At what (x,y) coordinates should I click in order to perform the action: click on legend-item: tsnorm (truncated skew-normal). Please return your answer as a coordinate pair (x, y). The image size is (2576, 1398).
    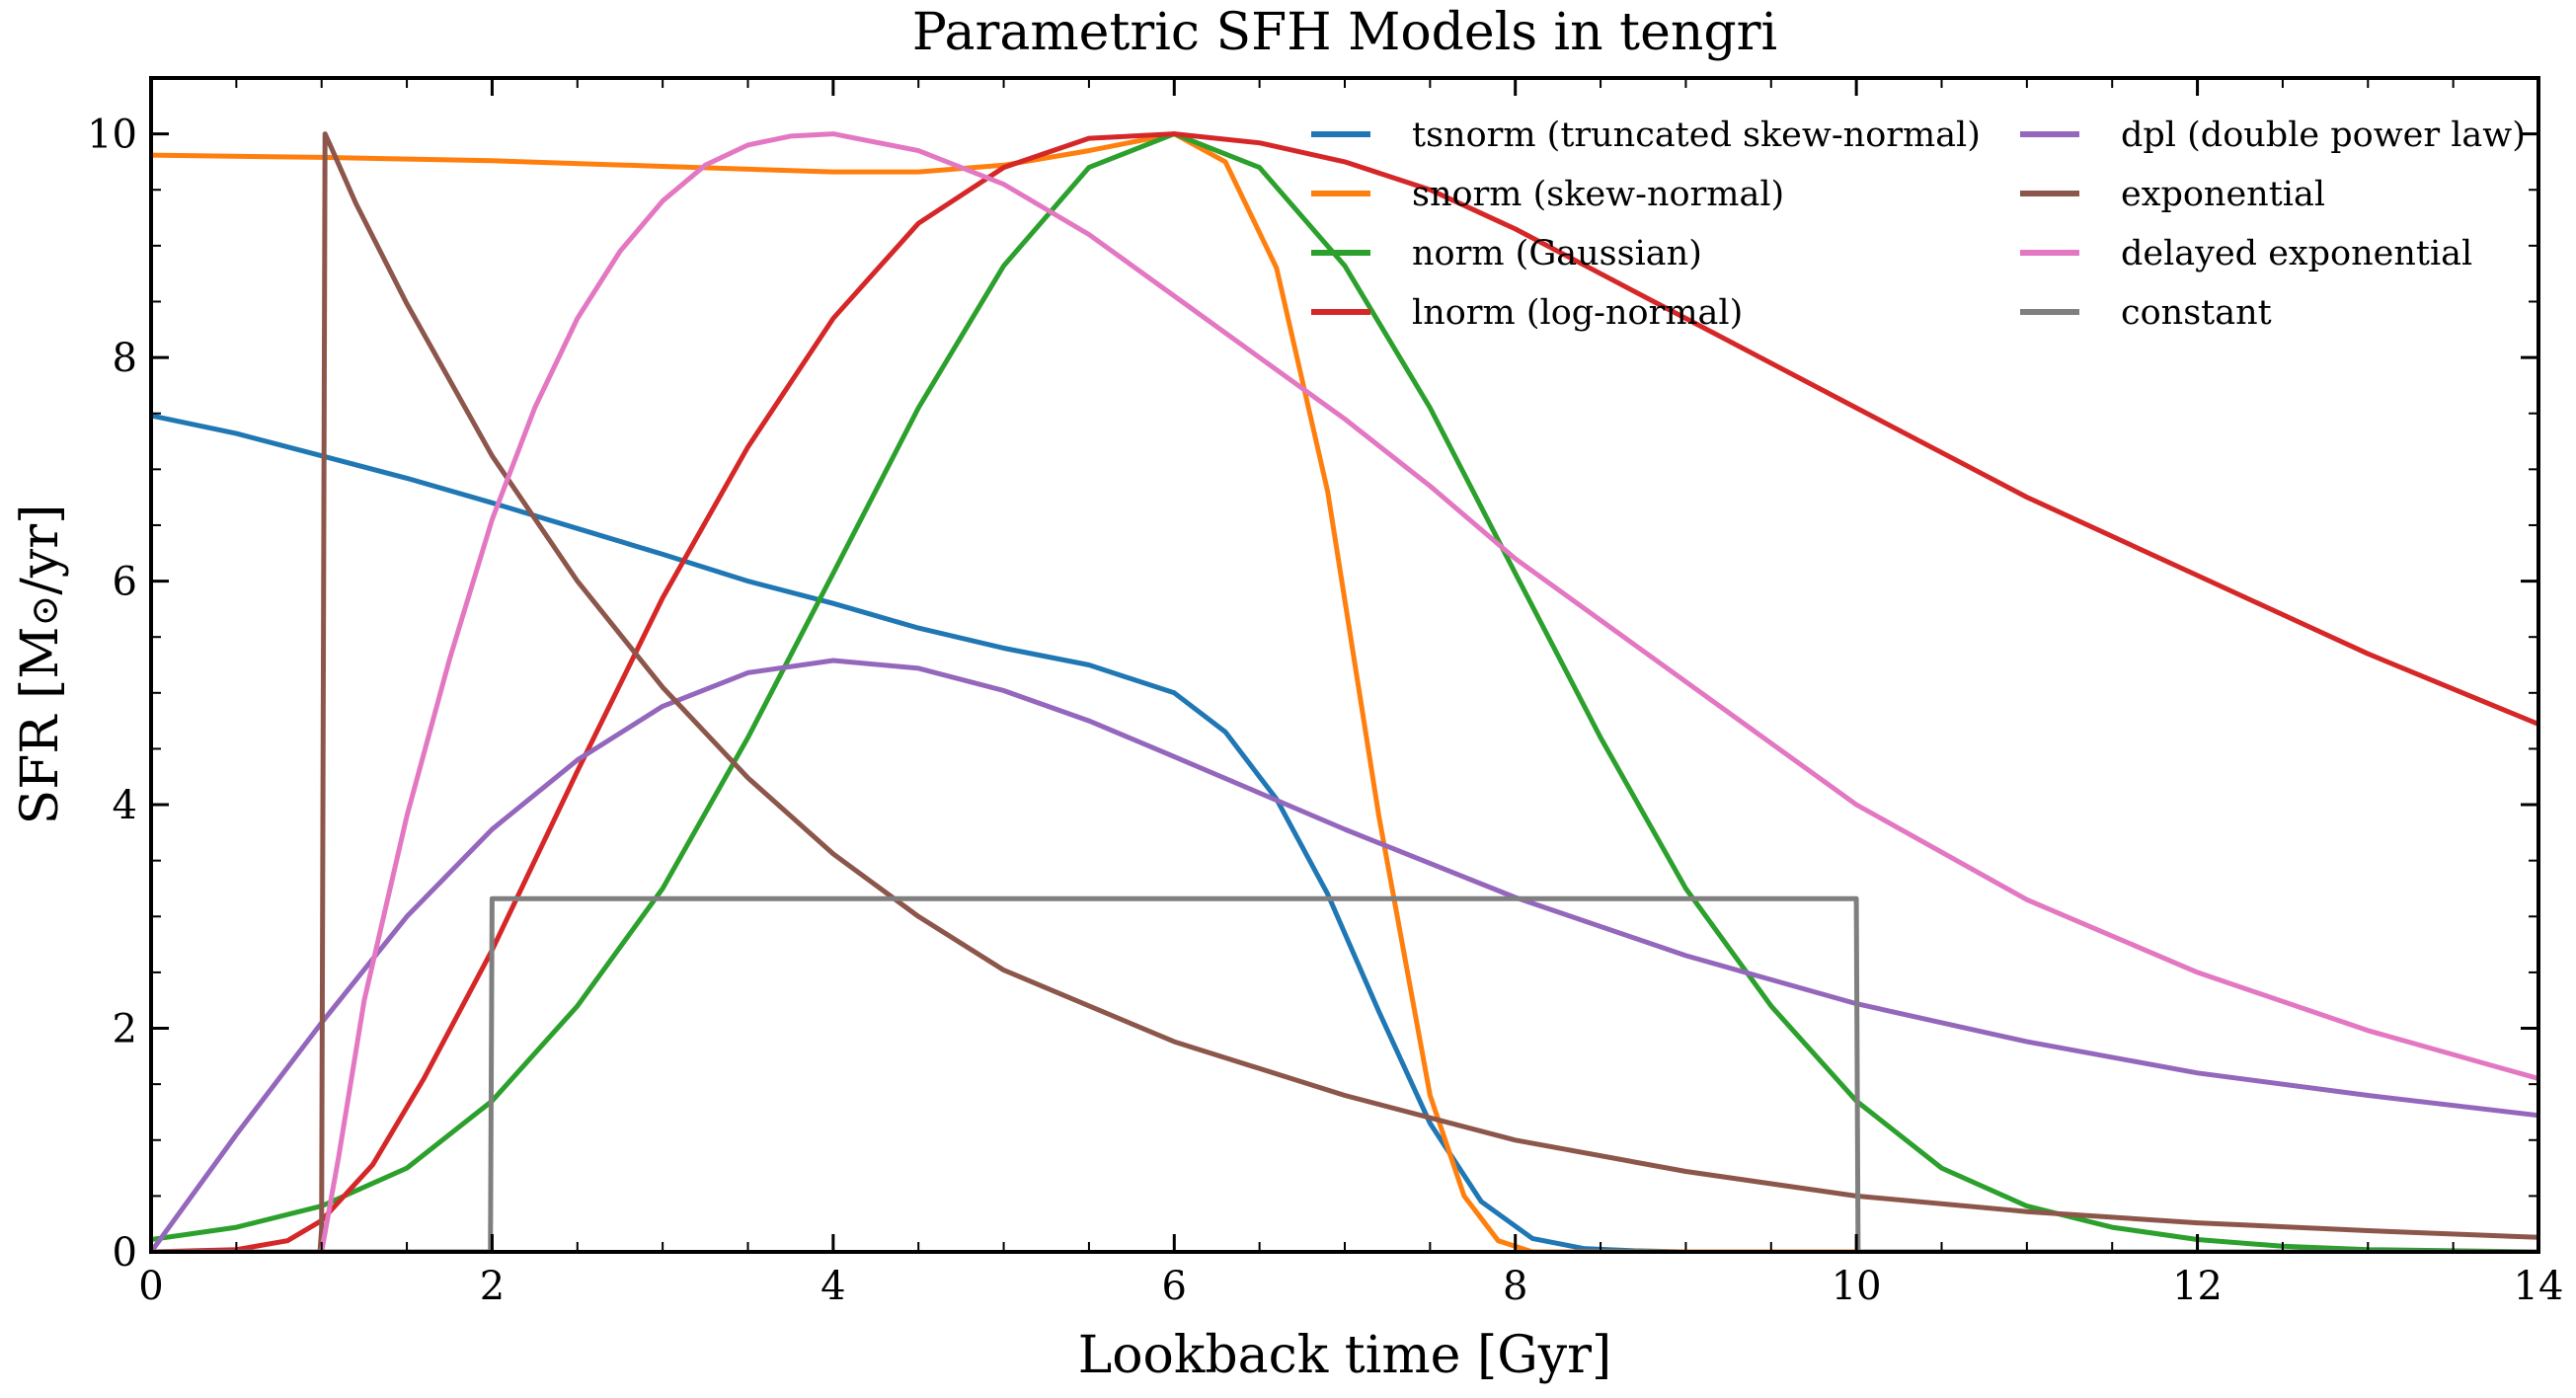
    Looking at the image, I should click on (1646, 136).